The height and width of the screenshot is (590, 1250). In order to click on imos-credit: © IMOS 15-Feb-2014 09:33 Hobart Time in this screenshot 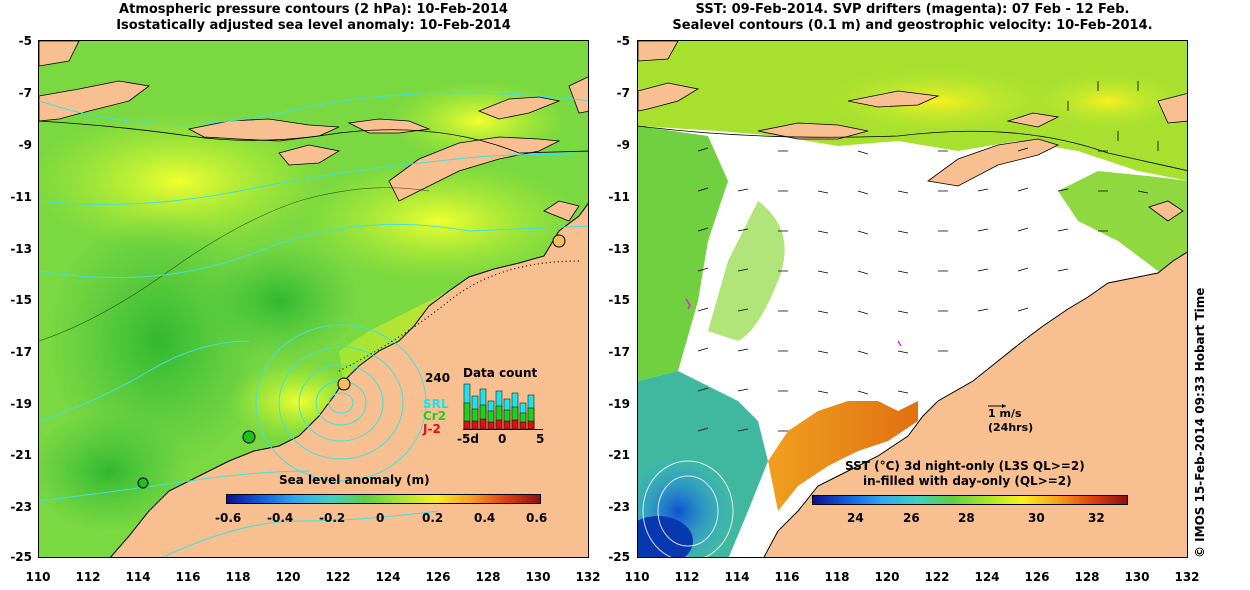, I will do `click(1200, 422)`.